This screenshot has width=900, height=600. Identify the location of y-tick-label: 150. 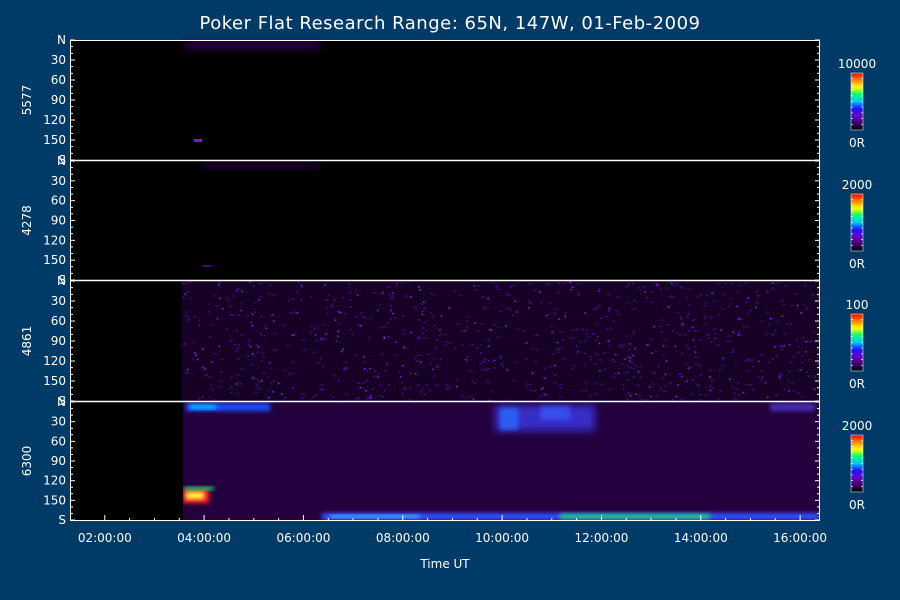
(54, 140).